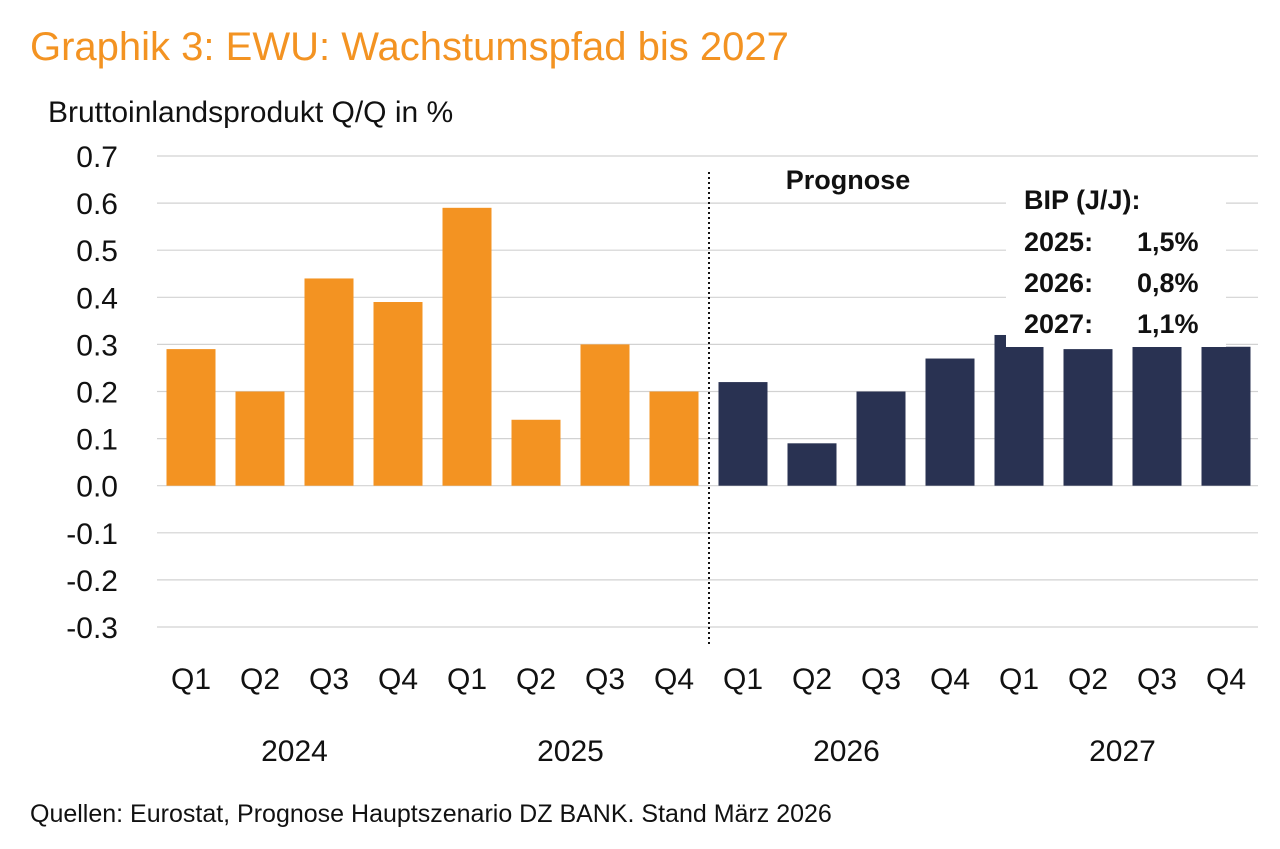 This screenshot has width=1280, height=849. What do you see at coordinates (92, 581) in the screenshot?
I see `y-tick-label: -0.2` at bounding box center [92, 581].